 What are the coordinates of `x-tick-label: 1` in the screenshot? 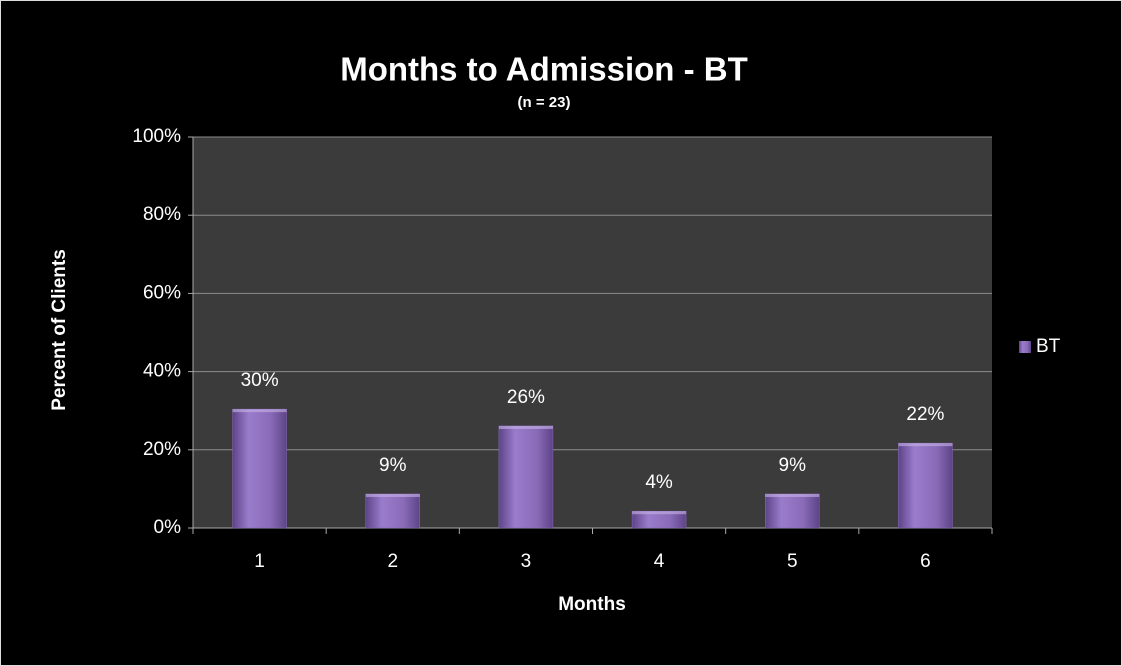 It's located at (259, 561).